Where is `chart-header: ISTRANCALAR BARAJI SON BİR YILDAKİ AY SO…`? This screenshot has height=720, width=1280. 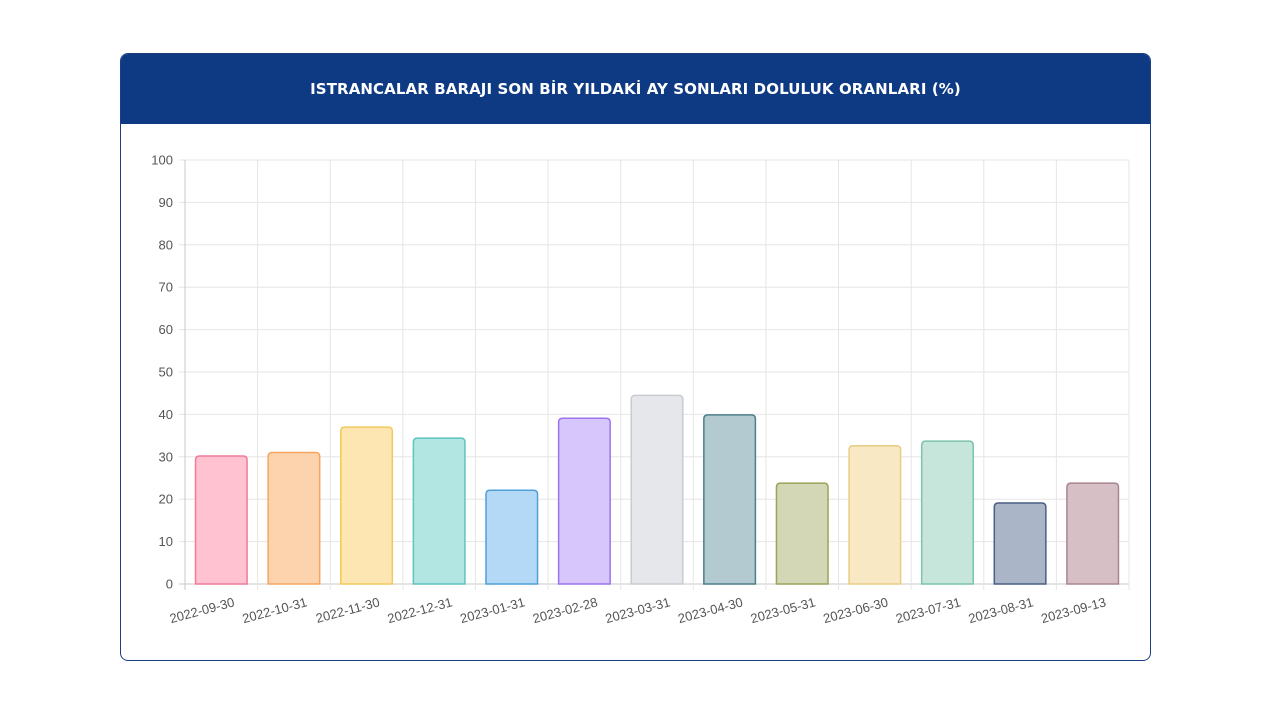
chart-header: ISTRANCALAR BARAJI SON BİR YILDAKİ AY SO… is located at coordinates (635, 89).